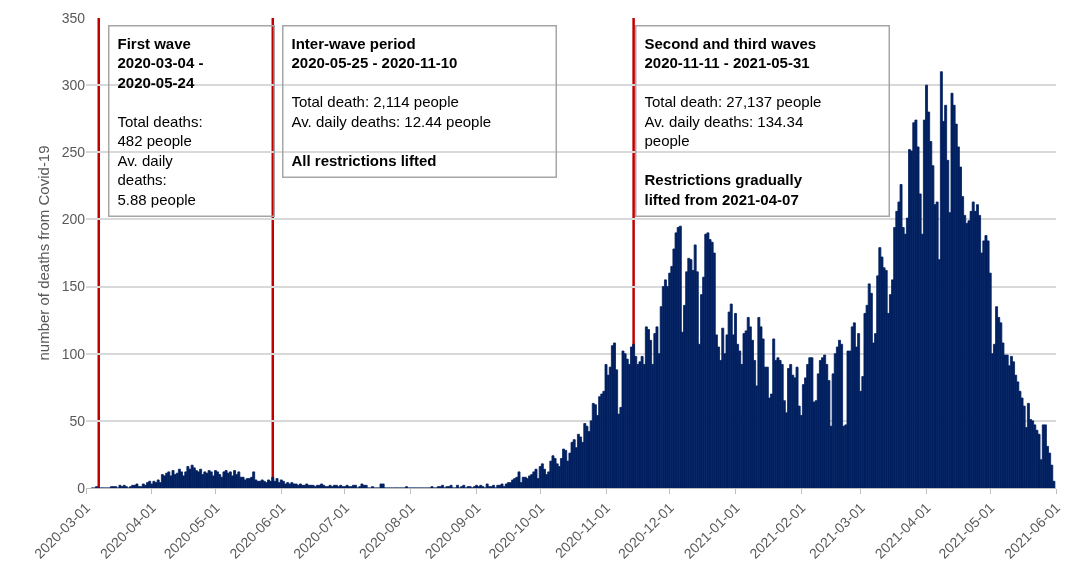 The image size is (1072, 574). What do you see at coordinates (73, 353) in the screenshot?
I see `y-tick-label: 100` at bounding box center [73, 353].